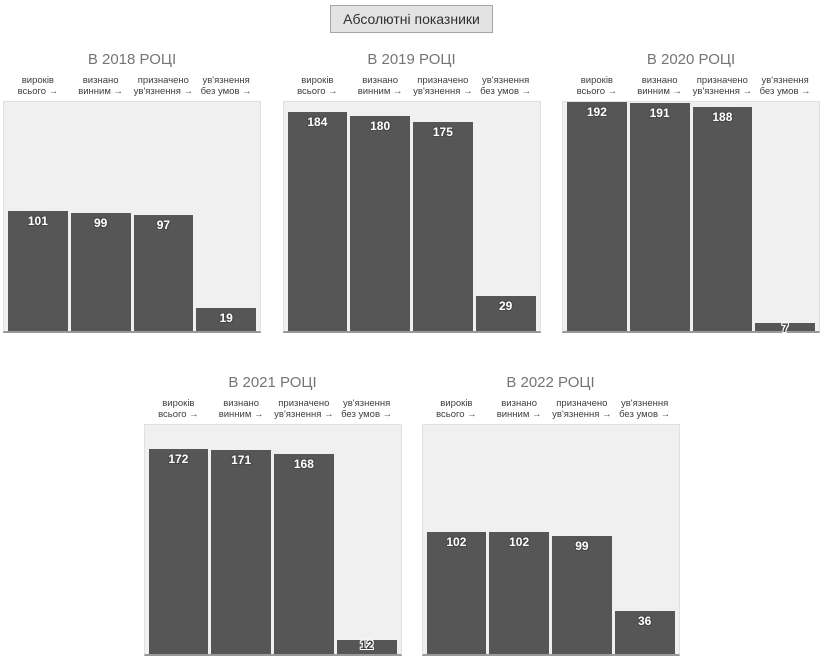 This screenshot has height=661, width=823. Describe the element at coordinates (644, 632) in the screenshot. I see `bar-column: 36` at that location.